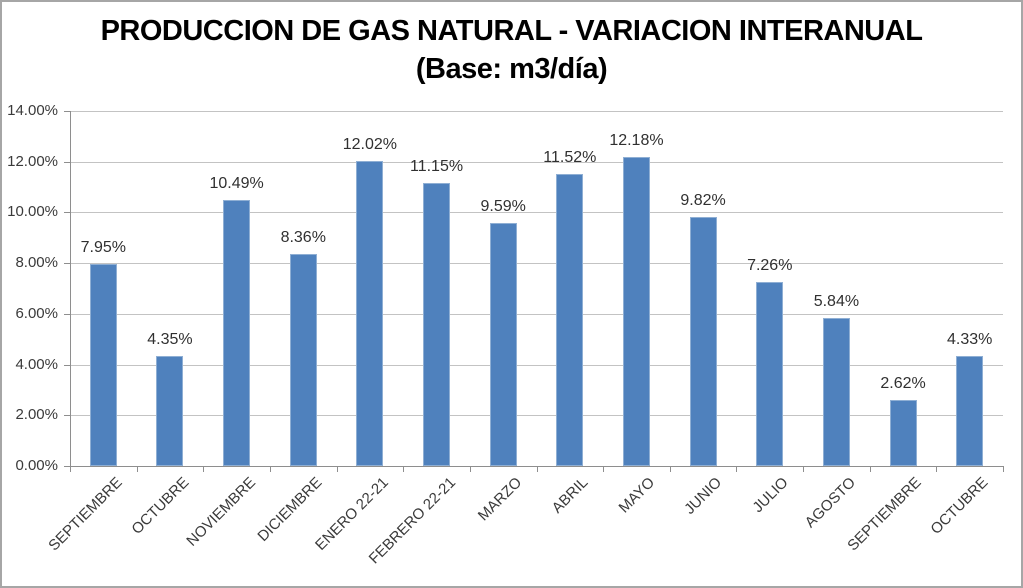 The width and height of the screenshot is (1023, 588). I want to click on y-axis-tick-label: 8.00%, so click(36, 263).